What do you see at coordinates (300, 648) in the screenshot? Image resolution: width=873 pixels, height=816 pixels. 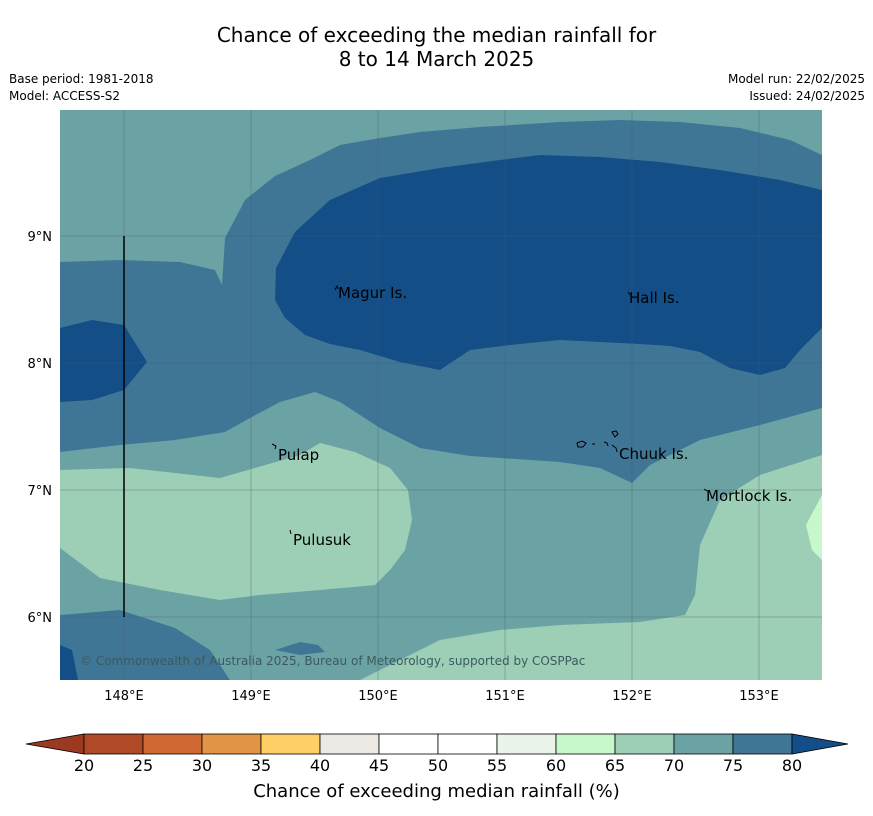 I see `contour-band-75-80-patch` at bounding box center [300, 648].